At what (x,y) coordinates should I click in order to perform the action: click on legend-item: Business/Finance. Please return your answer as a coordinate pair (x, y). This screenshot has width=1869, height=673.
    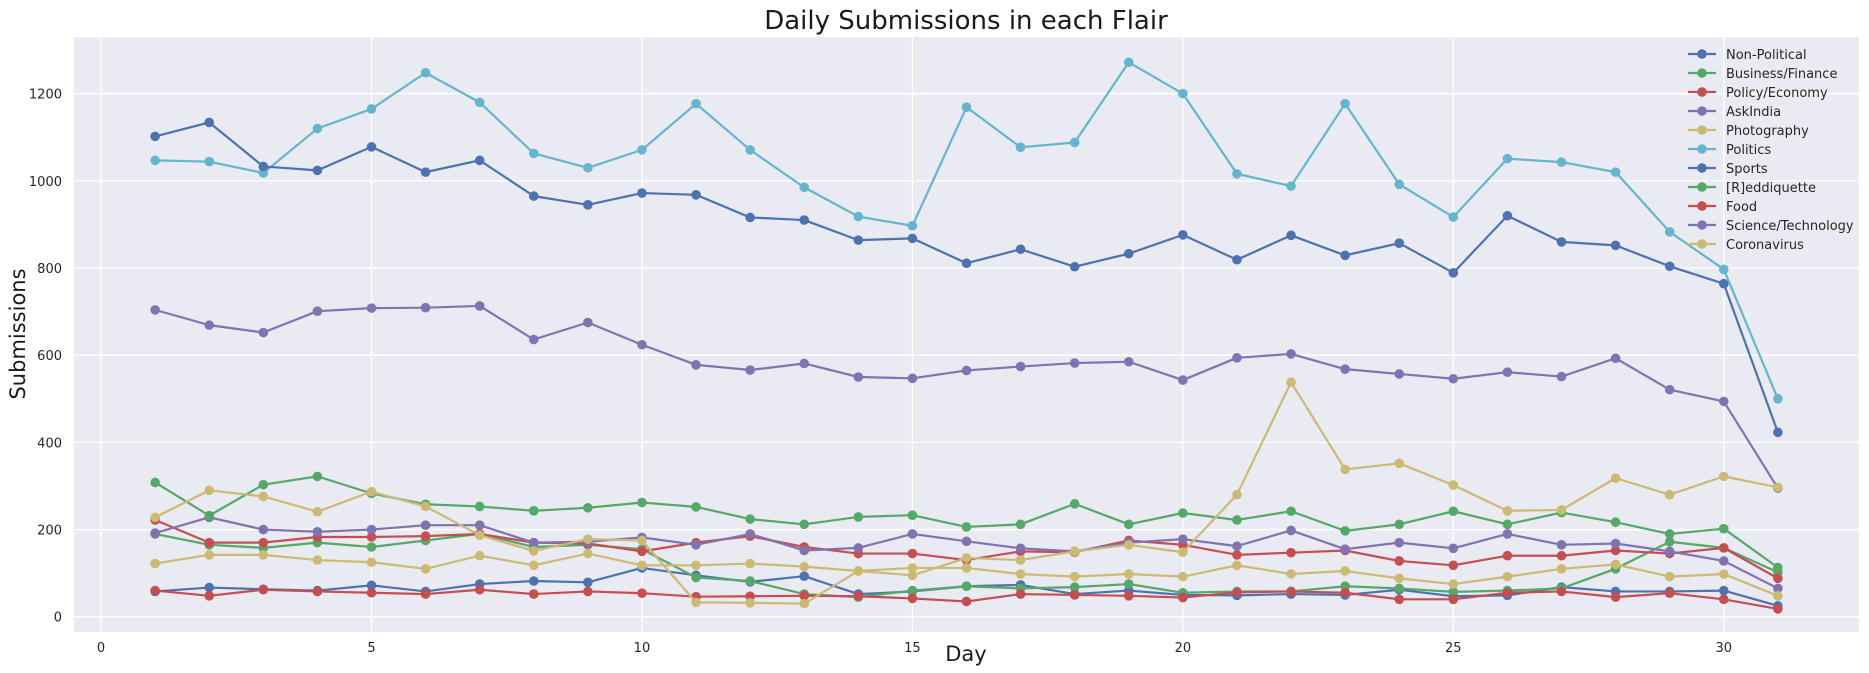
    Looking at the image, I should click on (1762, 74).